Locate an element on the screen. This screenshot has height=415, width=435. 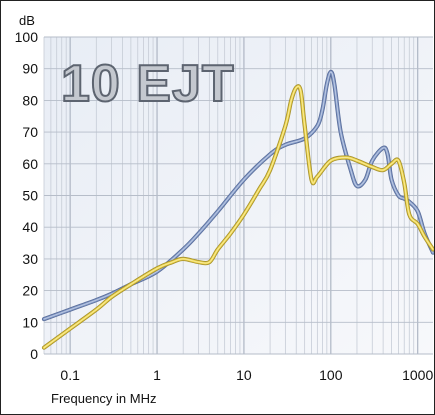
y-tick-label: 10 is located at coordinates (30, 322).